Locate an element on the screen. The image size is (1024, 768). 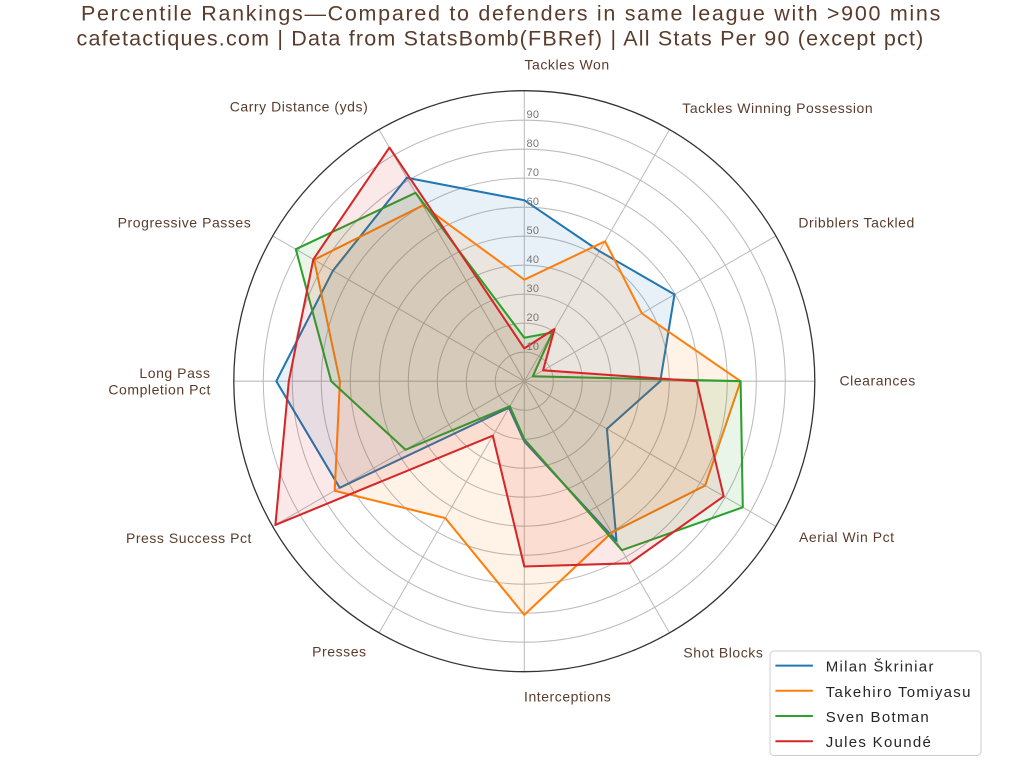
svg-text: Carry Distance (yds) is located at coordinates (299, 107).